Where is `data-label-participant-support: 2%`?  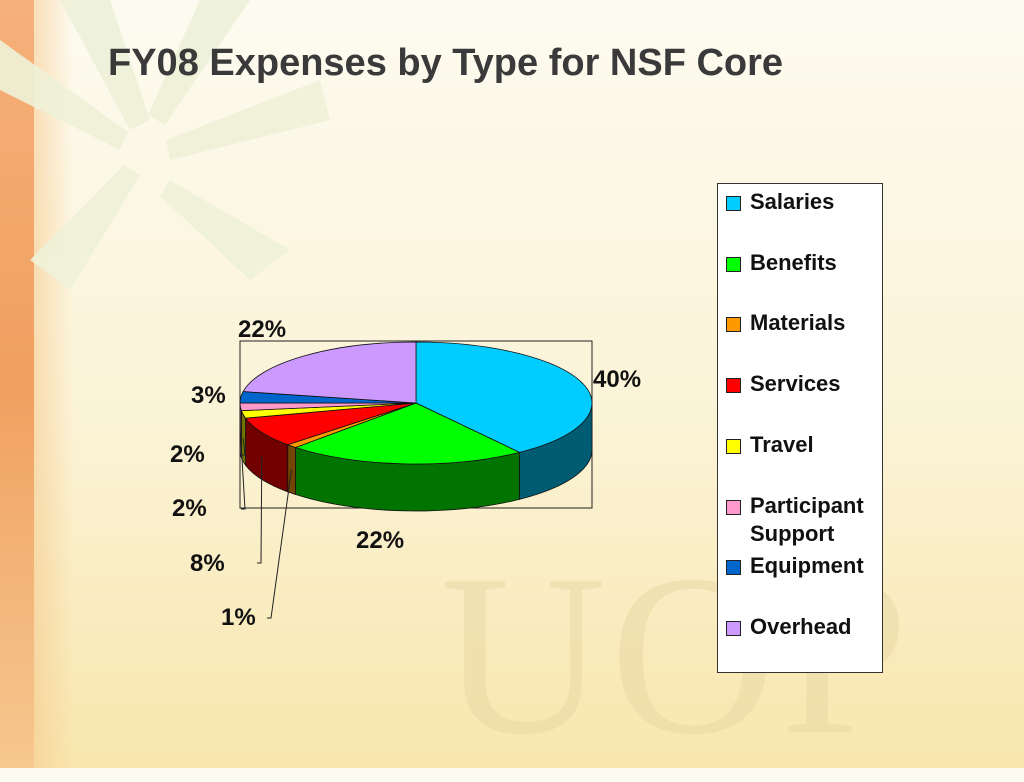
data-label-participant-support: 2% is located at coordinates (189, 508).